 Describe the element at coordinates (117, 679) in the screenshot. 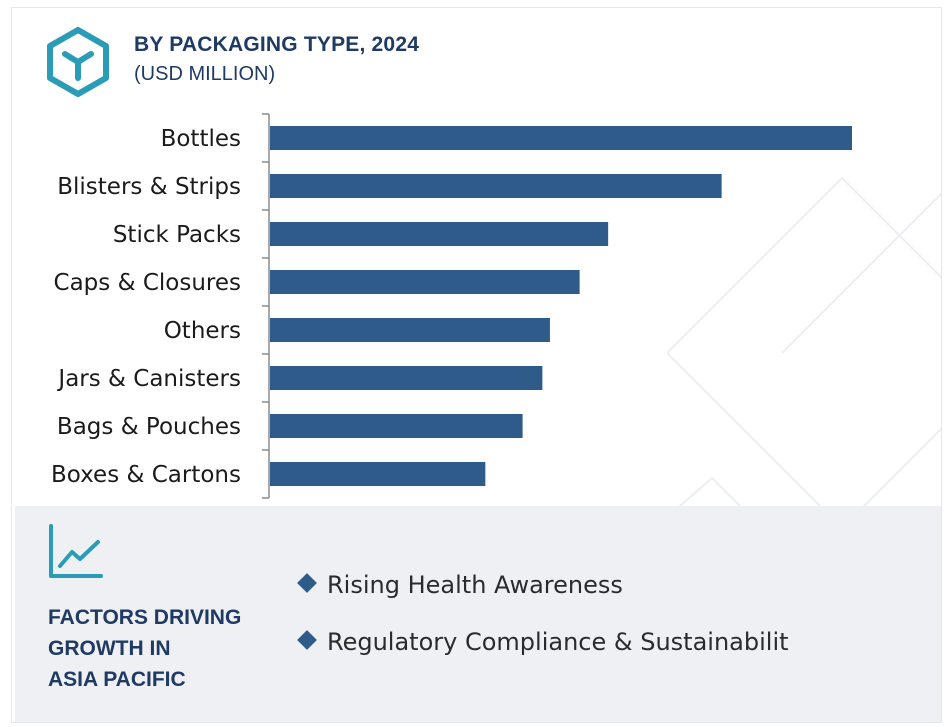

I see `factors-title-line: ASIA PACIFIC` at that location.